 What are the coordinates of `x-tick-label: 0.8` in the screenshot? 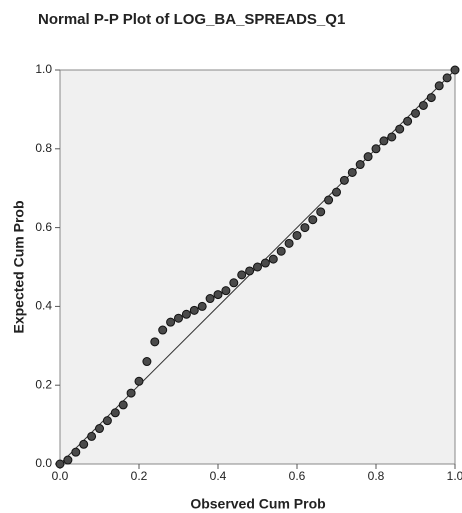 It's located at (376, 476).